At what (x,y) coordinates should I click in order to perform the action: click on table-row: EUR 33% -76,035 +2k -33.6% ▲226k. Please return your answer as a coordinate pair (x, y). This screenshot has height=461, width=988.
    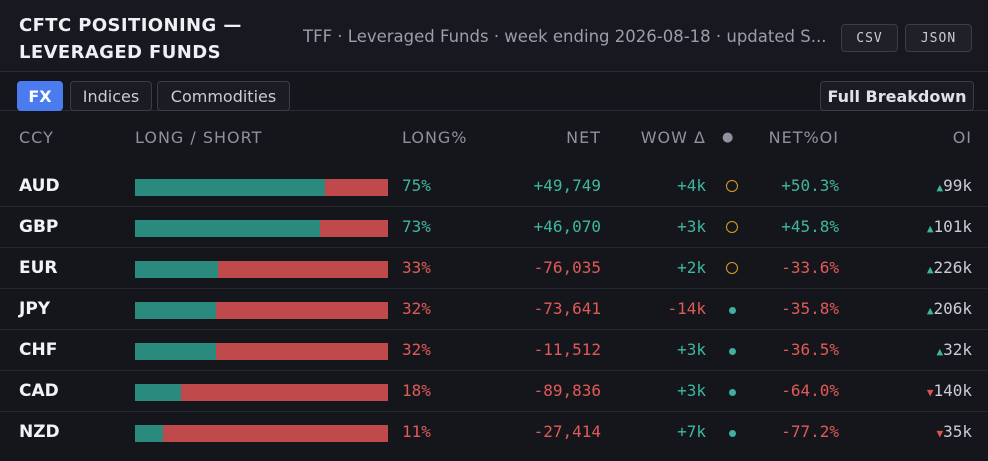
    Looking at the image, I should click on (494, 268).